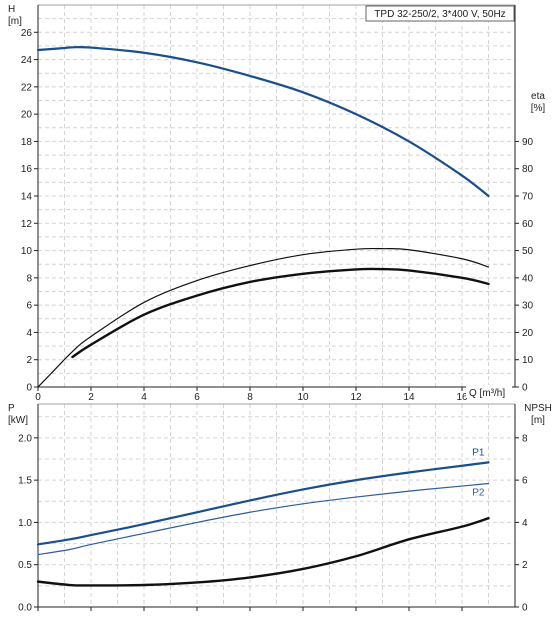  What do you see at coordinates (538, 408) in the screenshot?
I see `y-right-axis-label: NPSH` at bounding box center [538, 408].